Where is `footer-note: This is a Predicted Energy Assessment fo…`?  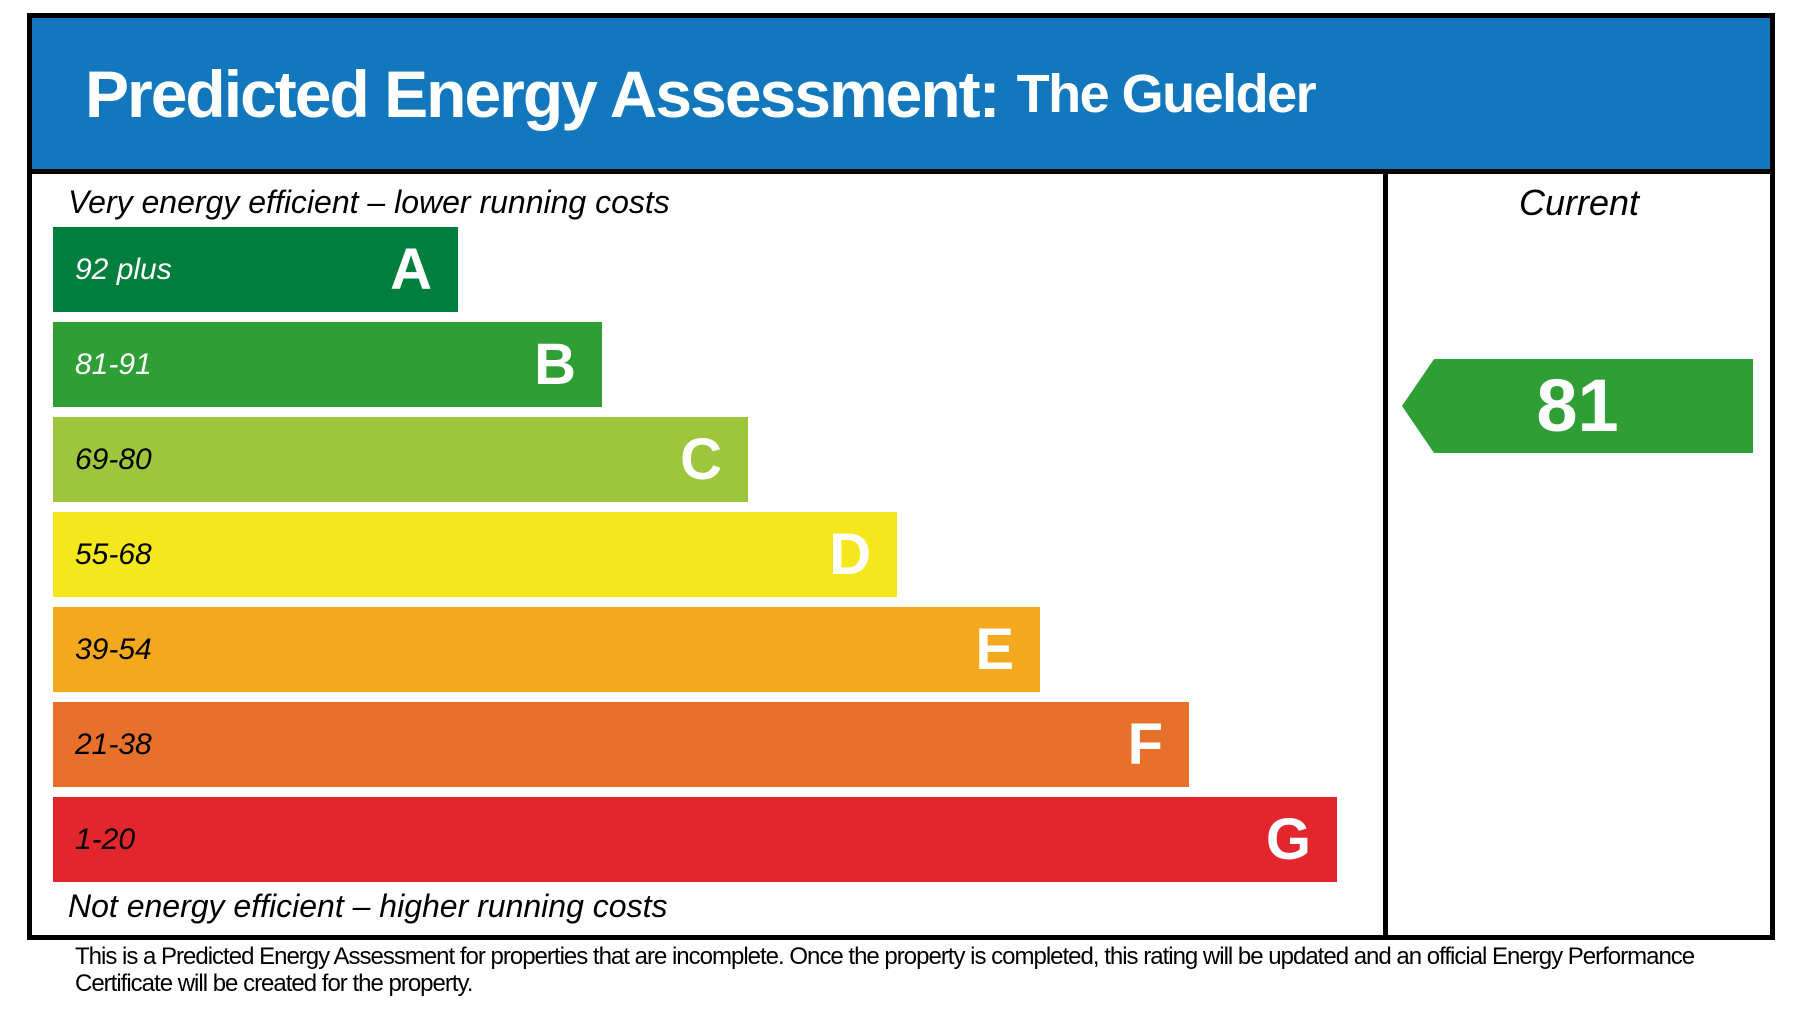 footer-note: This is a Predicted Energy Assessment fo… is located at coordinates (885, 970).